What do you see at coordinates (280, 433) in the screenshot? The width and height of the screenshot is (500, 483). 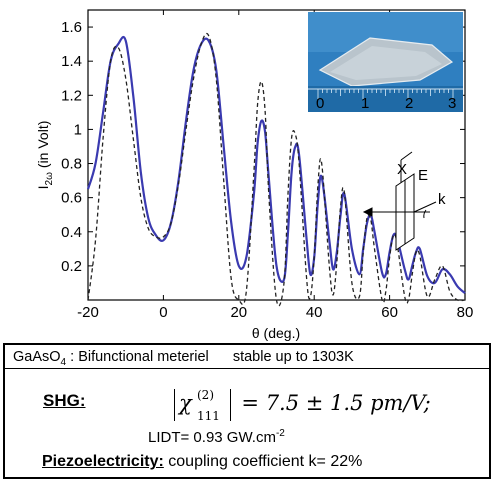 I see `lidt-exponent: -2` at bounding box center [280, 433].